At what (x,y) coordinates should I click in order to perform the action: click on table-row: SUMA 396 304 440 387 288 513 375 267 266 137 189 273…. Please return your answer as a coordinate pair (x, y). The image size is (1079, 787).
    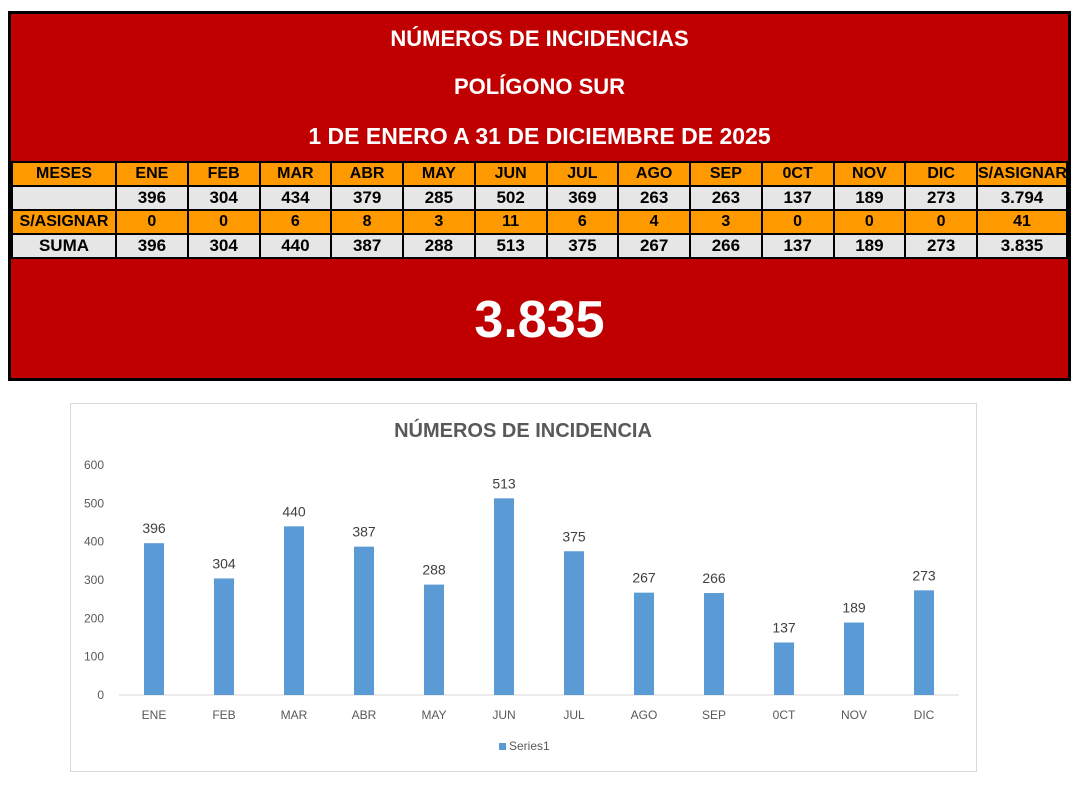
    Looking at the image, I should click on (539, 246).